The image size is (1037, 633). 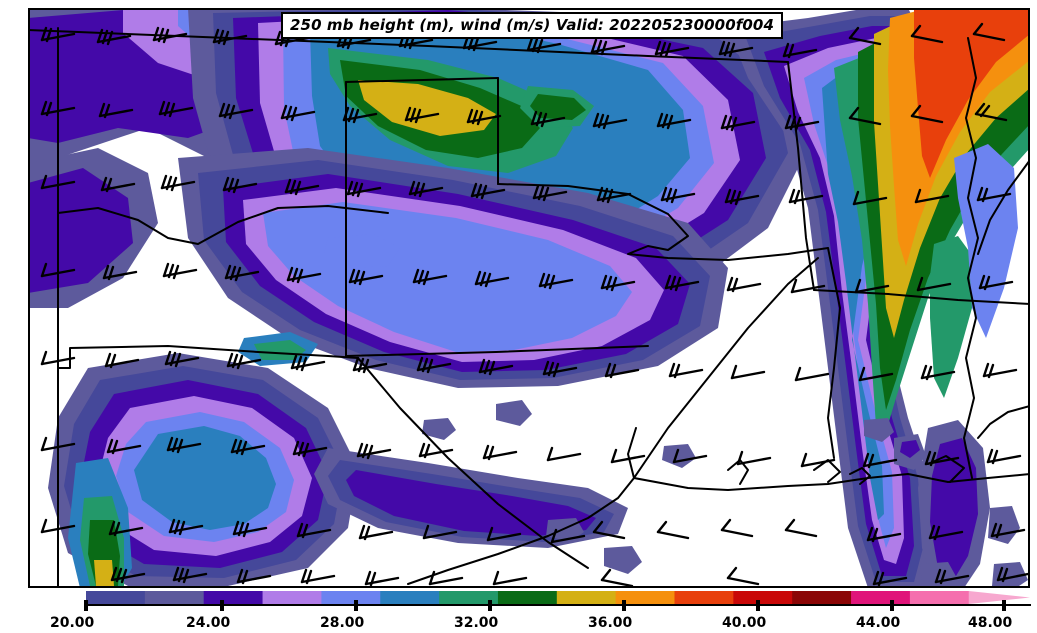 What do you see at coordinates (471, 503) in the screenshot?
I see `contour-band-24-26-south` at bounding box center [471, 503].